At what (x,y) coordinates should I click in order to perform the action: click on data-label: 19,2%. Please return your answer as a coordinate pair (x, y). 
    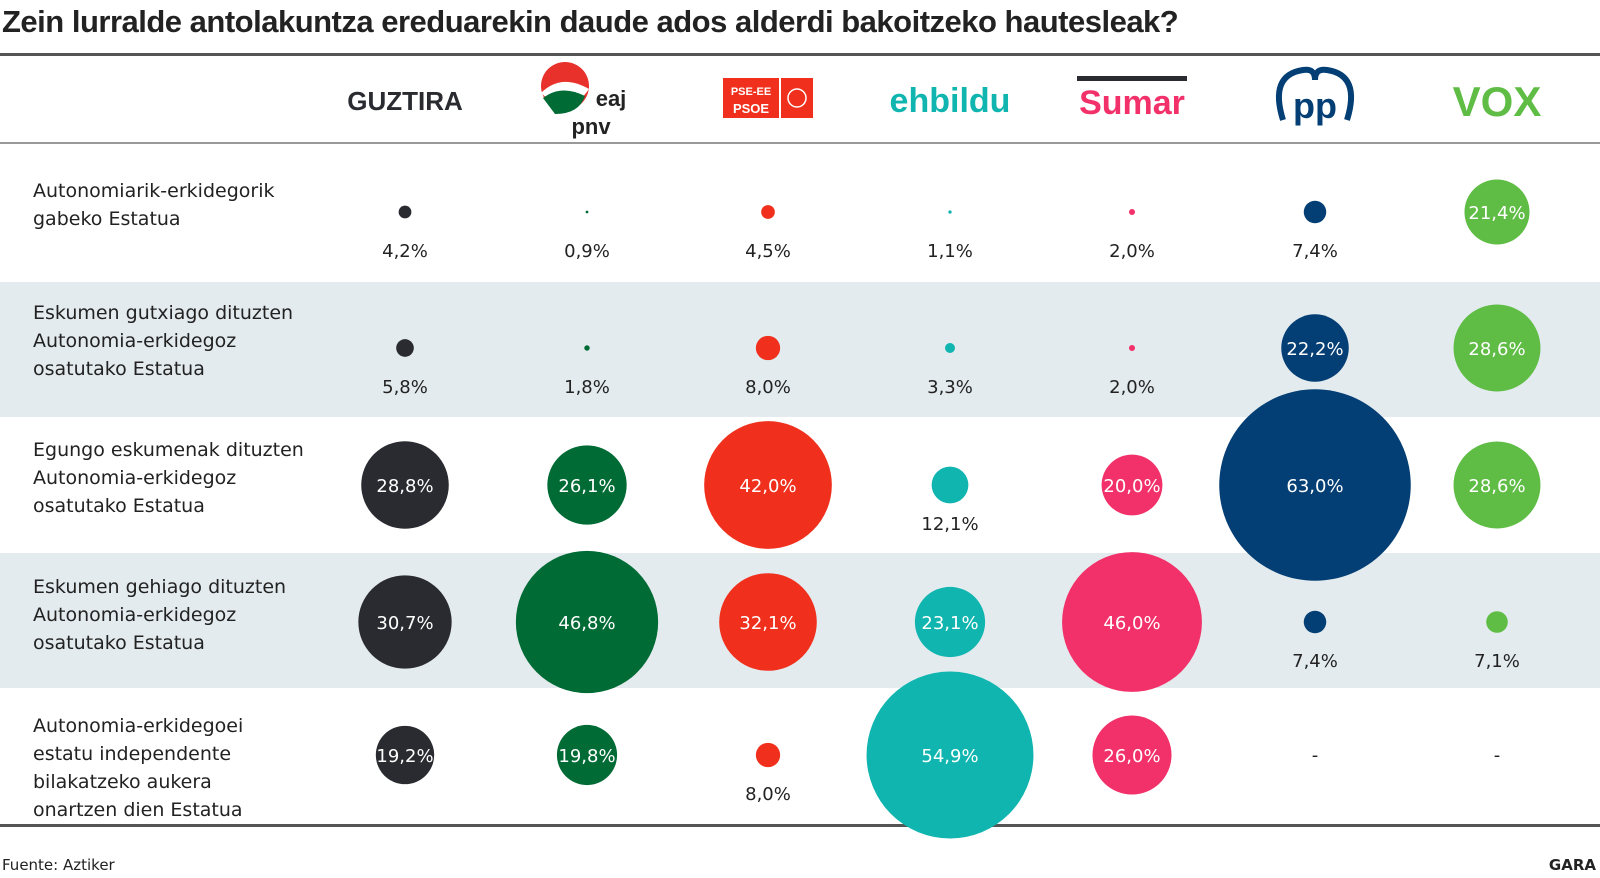
    Looking at the image, I should click on (404, 756).